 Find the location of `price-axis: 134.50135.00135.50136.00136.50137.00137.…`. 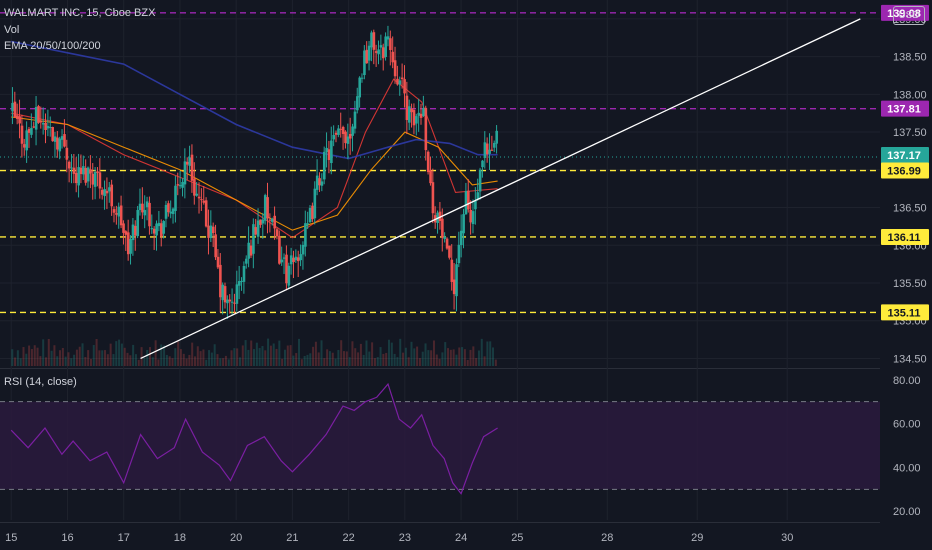

price-axis: 134.50135.00135.50136.00136.50137.00137.… is located at coordinates (906, 275).